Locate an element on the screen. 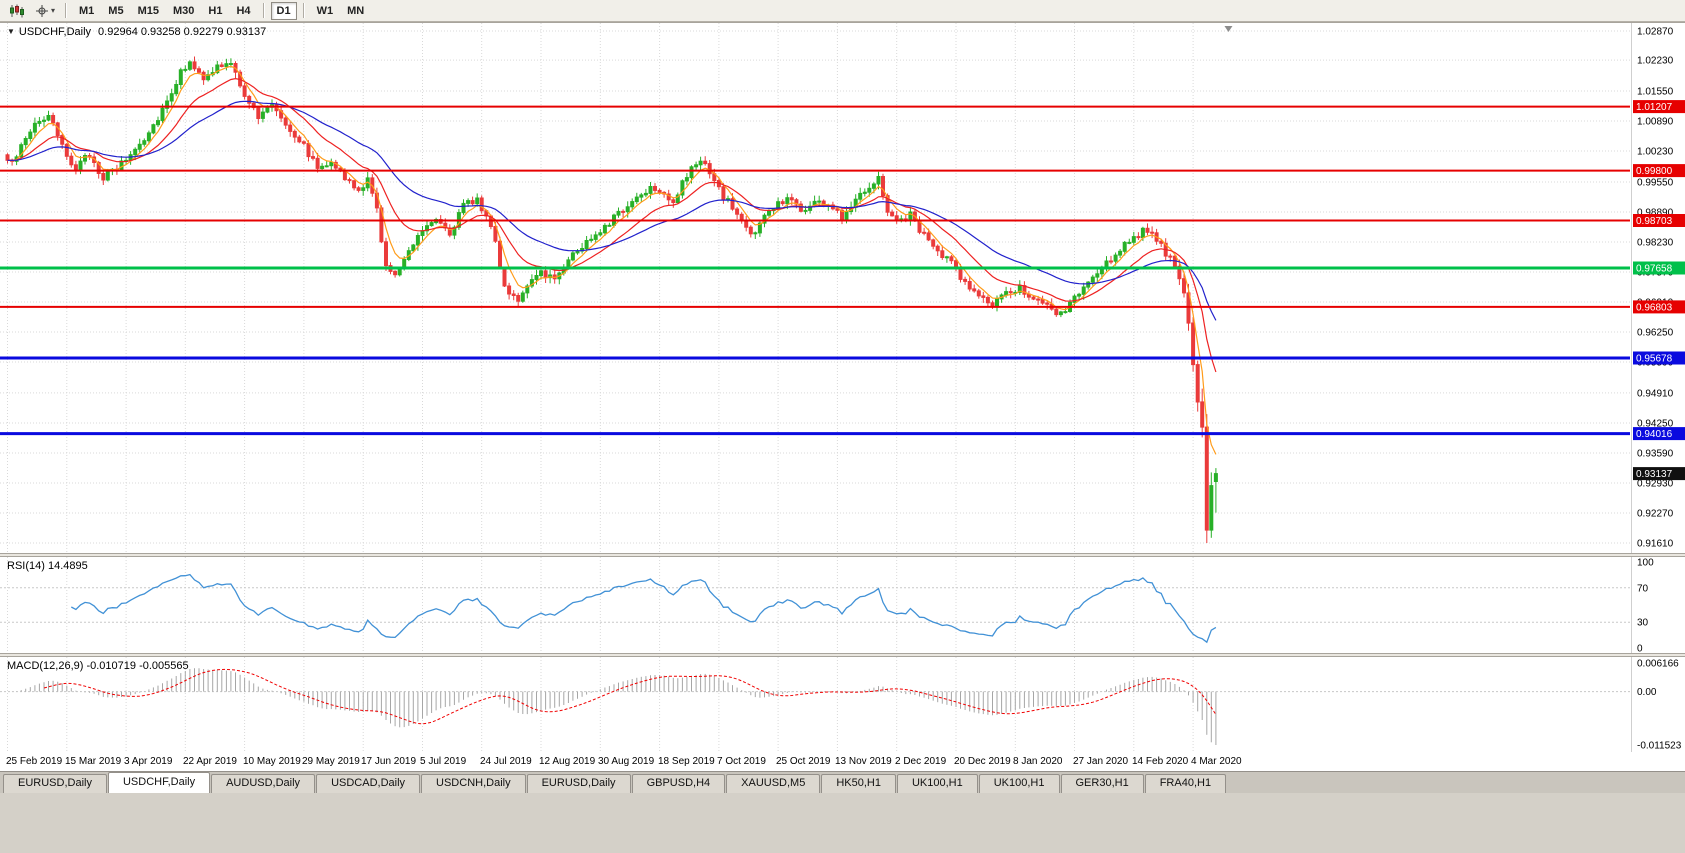  date-axis-label: 27 Jan 2020 is located at coordinates (1101, 761).